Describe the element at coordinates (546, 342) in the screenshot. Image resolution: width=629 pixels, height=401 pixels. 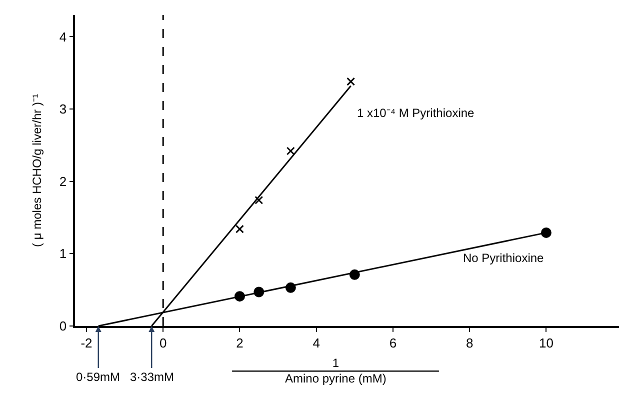
I see `x-tick-label: 10` at that location.